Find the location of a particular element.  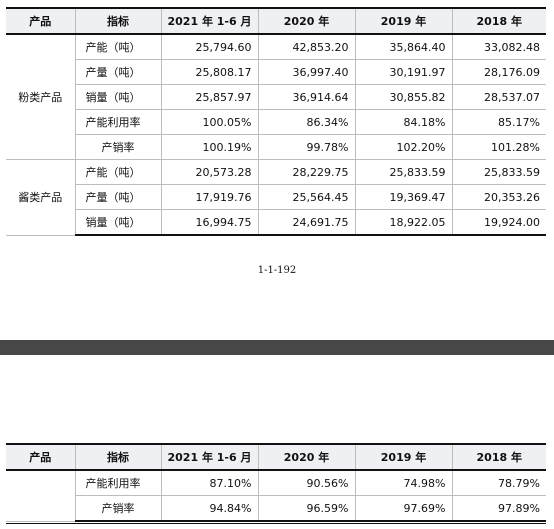

value-cell: 20,573.28 is located at coordinates (209, 172).